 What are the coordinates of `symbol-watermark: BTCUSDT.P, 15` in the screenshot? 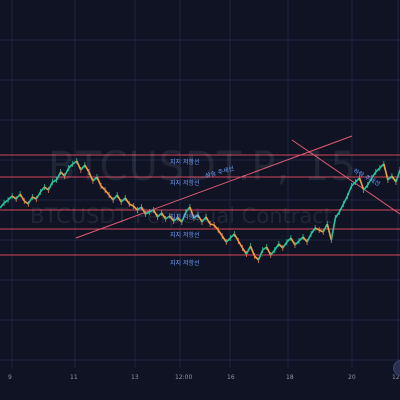 It's located at (202, 167).